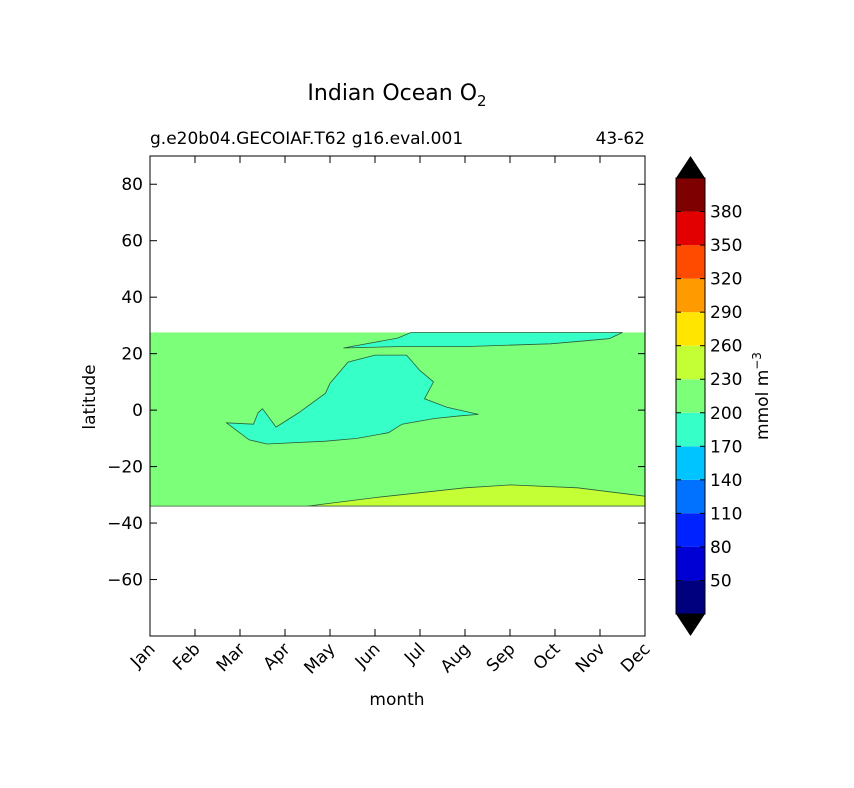 Image resolution: width=854 pixels, height=788 pixels. What do you see at coordinates (501, 657) in the screenshot?
I see `x-tick-label: Sep` at bounding box center [501, 657].